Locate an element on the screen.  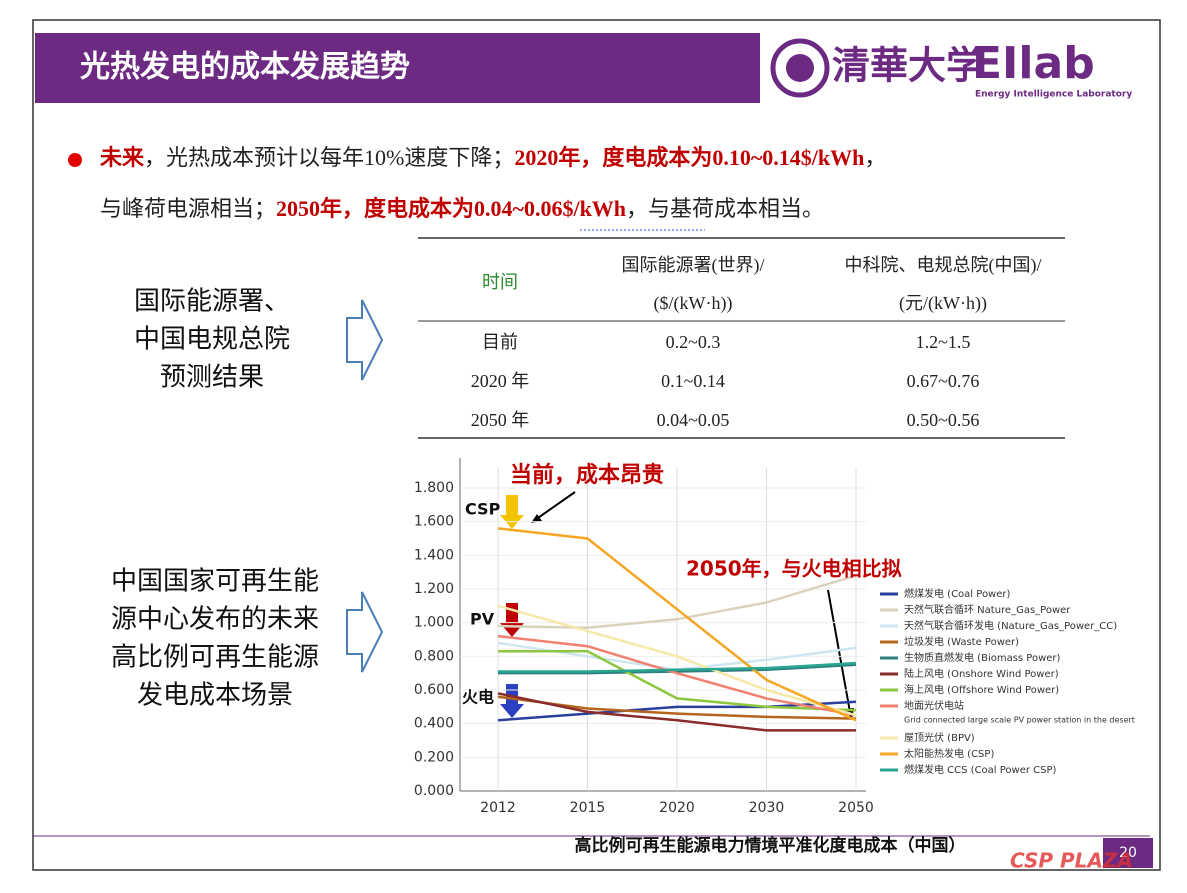
y-tick-label: 1.800 is located at coordinates (434, 488).